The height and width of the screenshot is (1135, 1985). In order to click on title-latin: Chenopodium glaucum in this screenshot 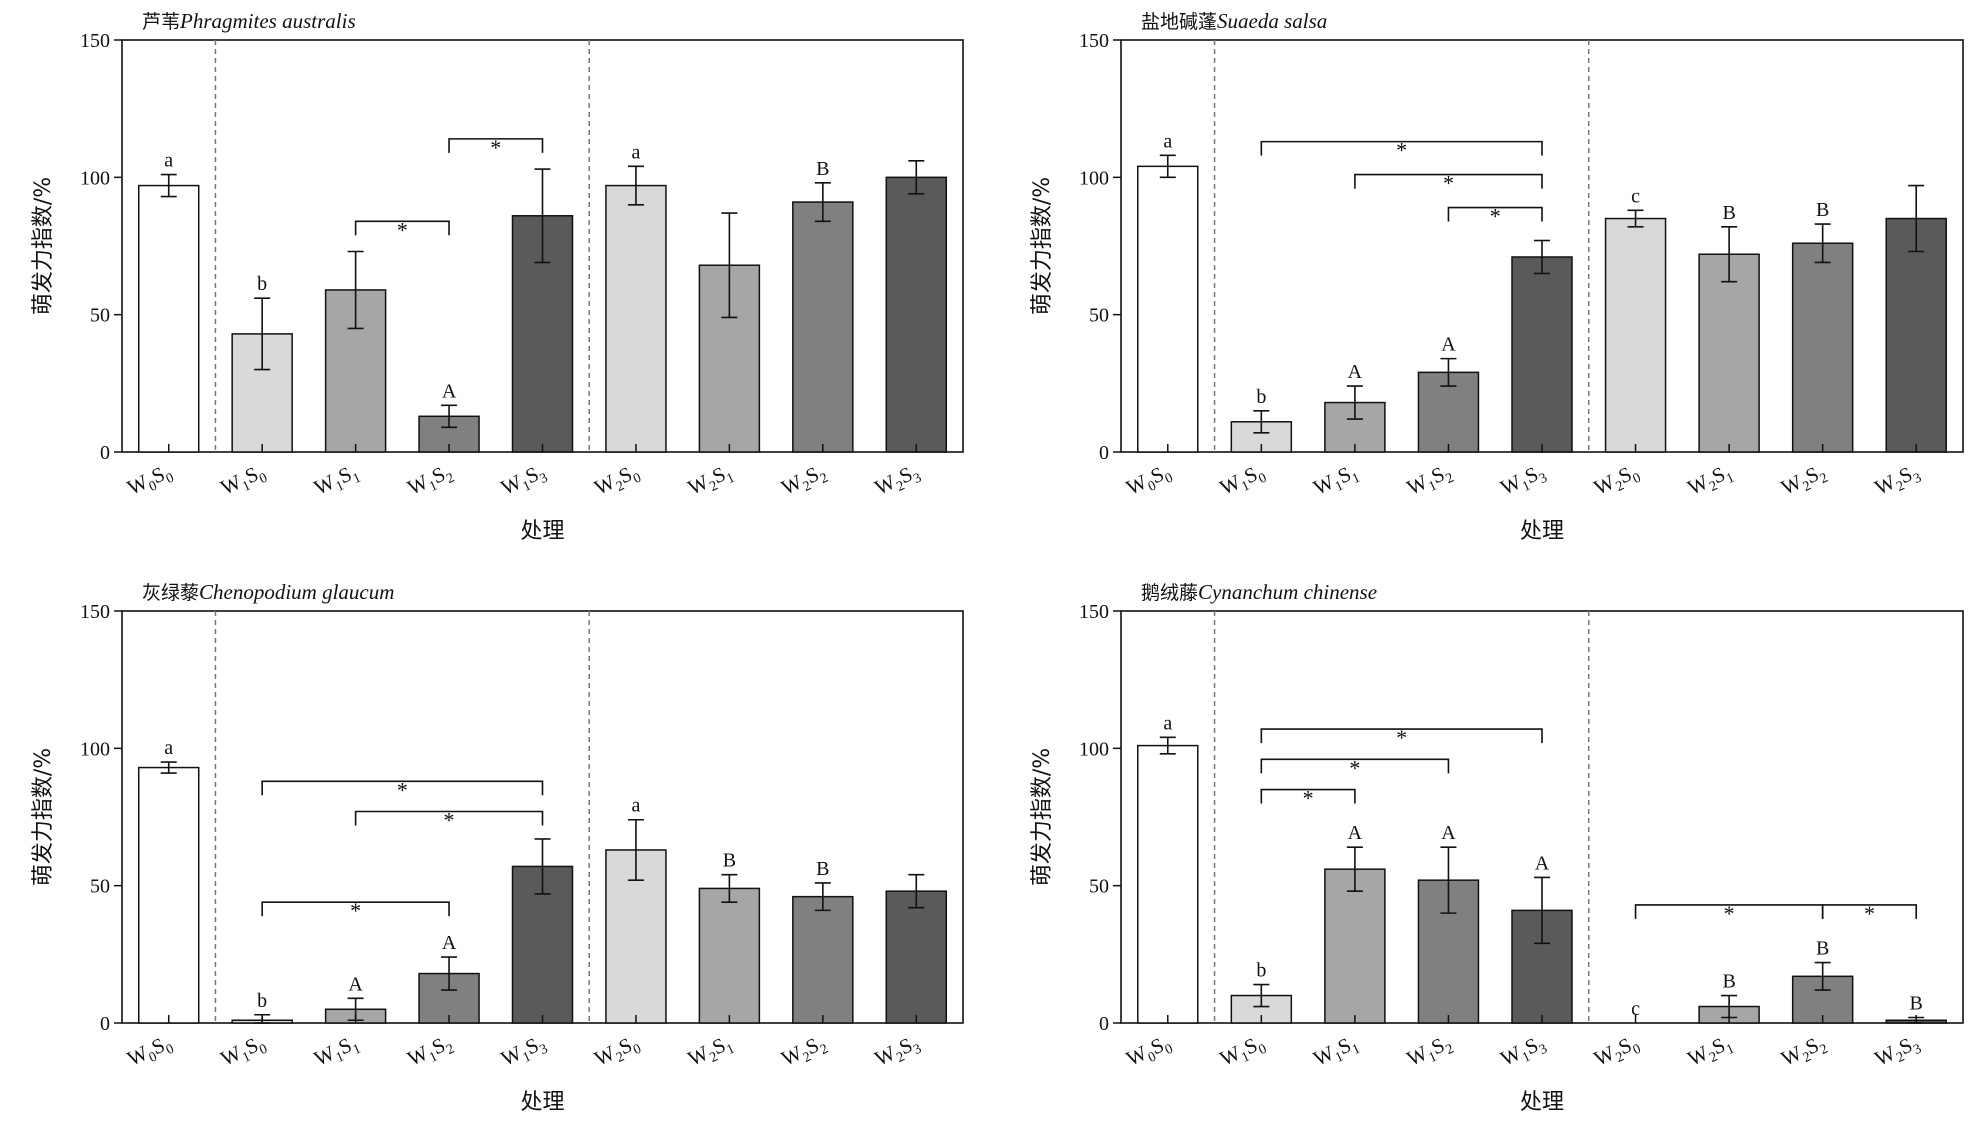, I will do `click(296, 592)`.